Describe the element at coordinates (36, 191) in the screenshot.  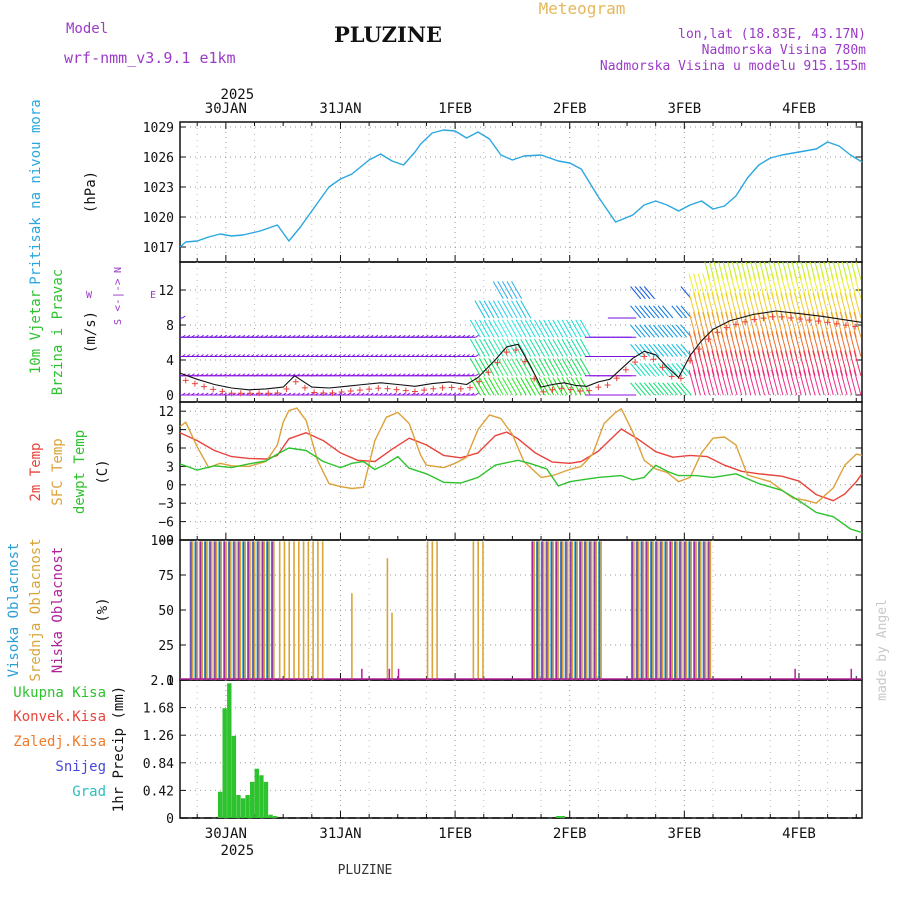
I see `pressure-label: Pritisak na nivou mora` at that location.